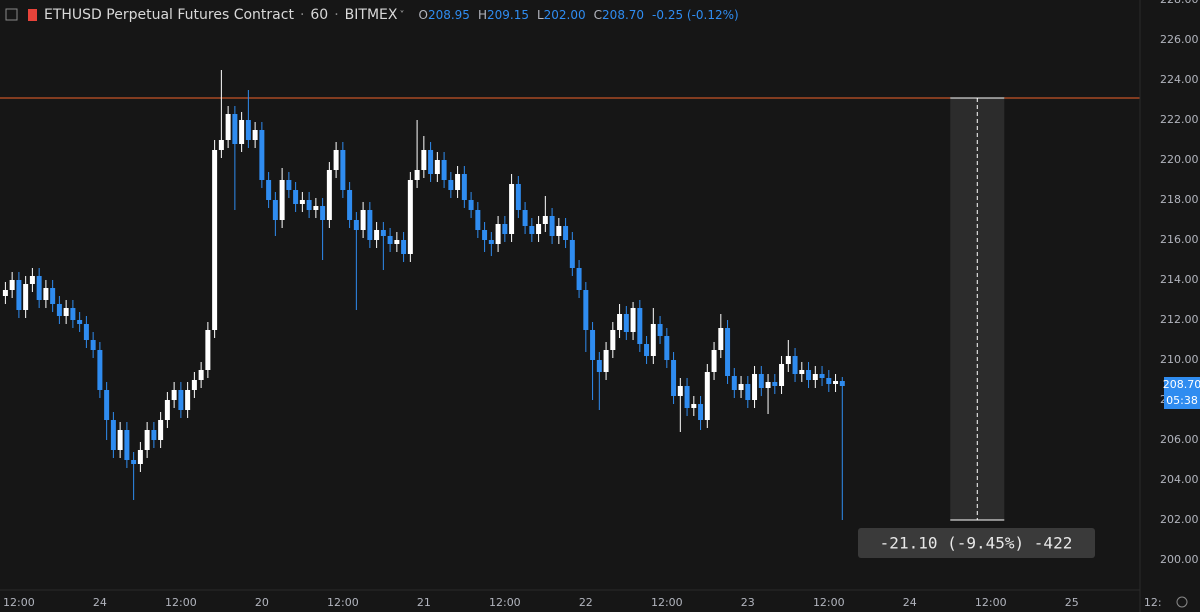 Image resolution: width=1200 pixels, height=612 pixels. What do you see at coordinates (623, 15) in the screenshot?
I see `ohlc-value: 208.70` at bounding box center [623, 15].